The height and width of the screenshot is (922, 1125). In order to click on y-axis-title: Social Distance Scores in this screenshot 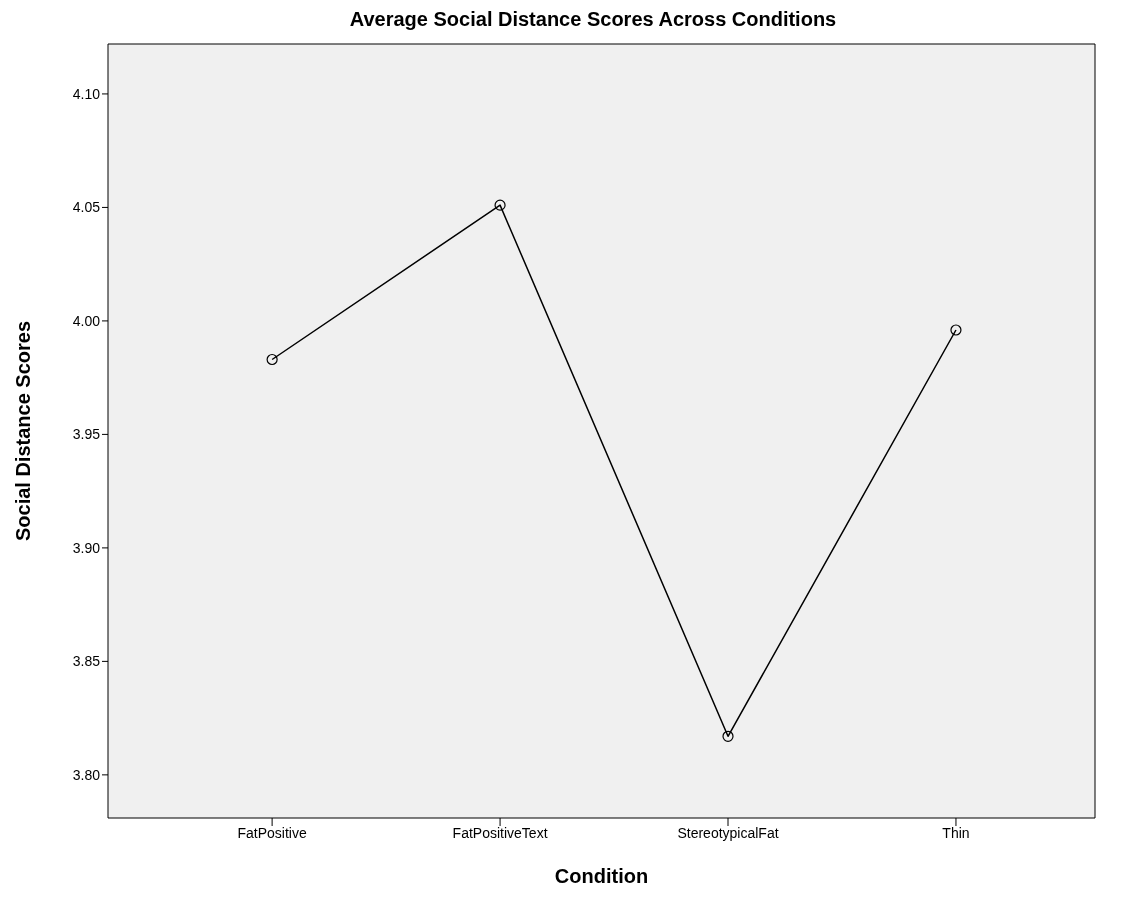, I will do `click(23, 431)`.